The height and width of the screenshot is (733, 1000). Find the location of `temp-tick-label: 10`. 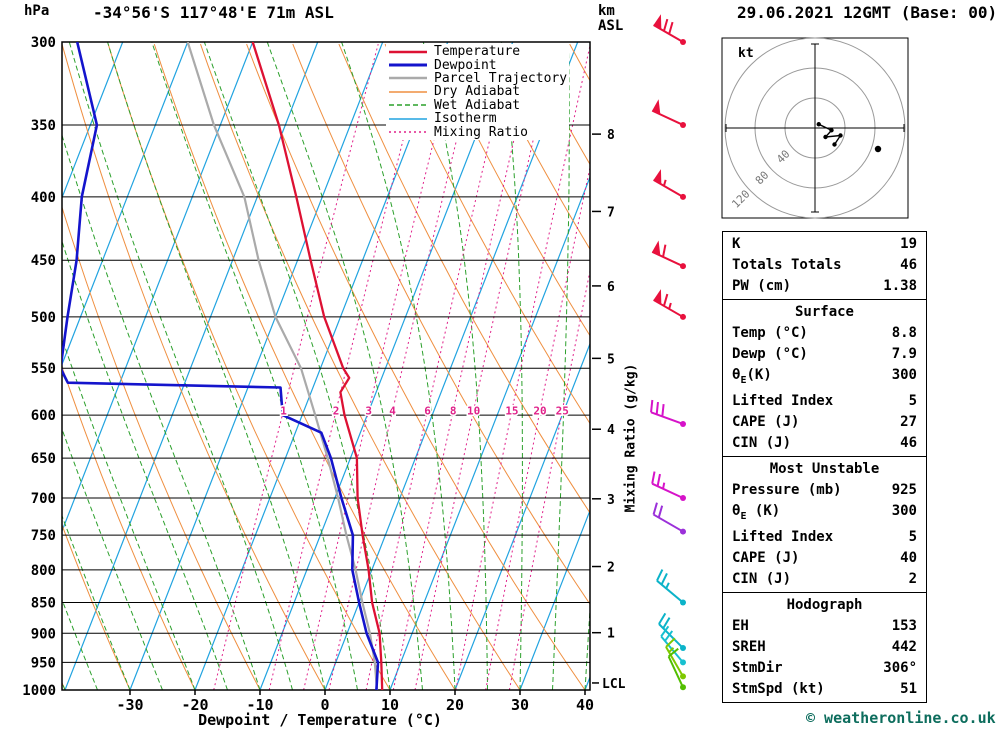

temp-tick-label: 10 is located at coordinates (390, 705).